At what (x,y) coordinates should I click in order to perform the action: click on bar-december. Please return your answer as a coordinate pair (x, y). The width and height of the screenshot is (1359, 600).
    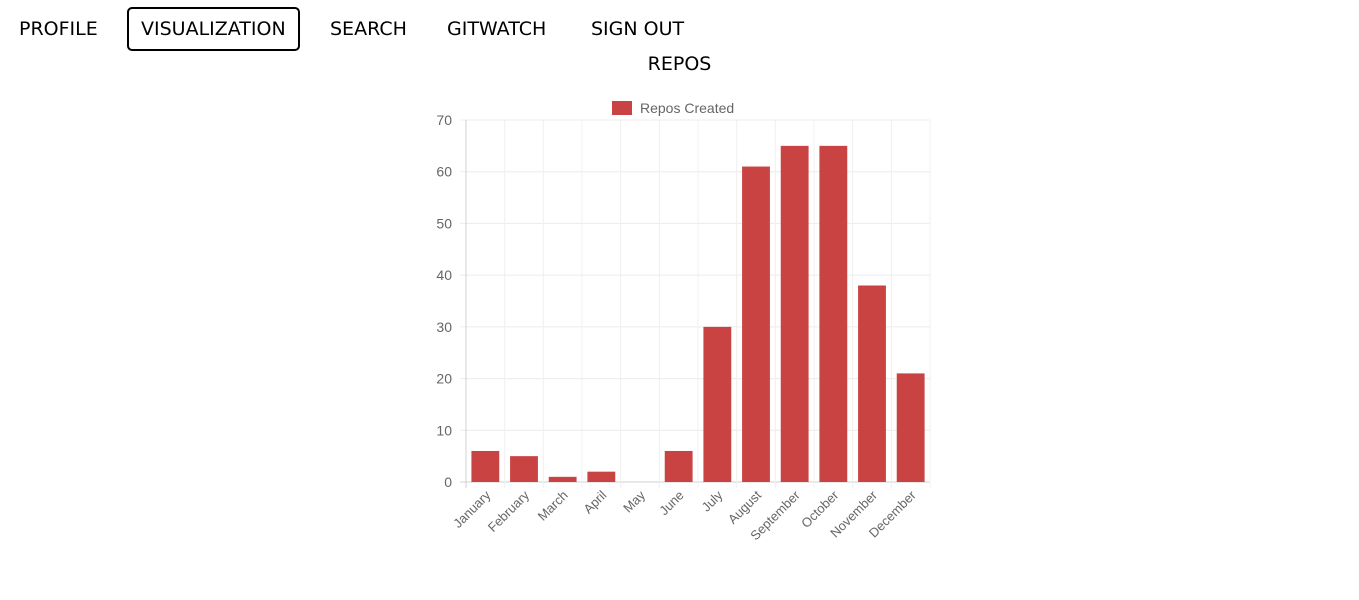
    Looking at the image, I should click on (910, 427).